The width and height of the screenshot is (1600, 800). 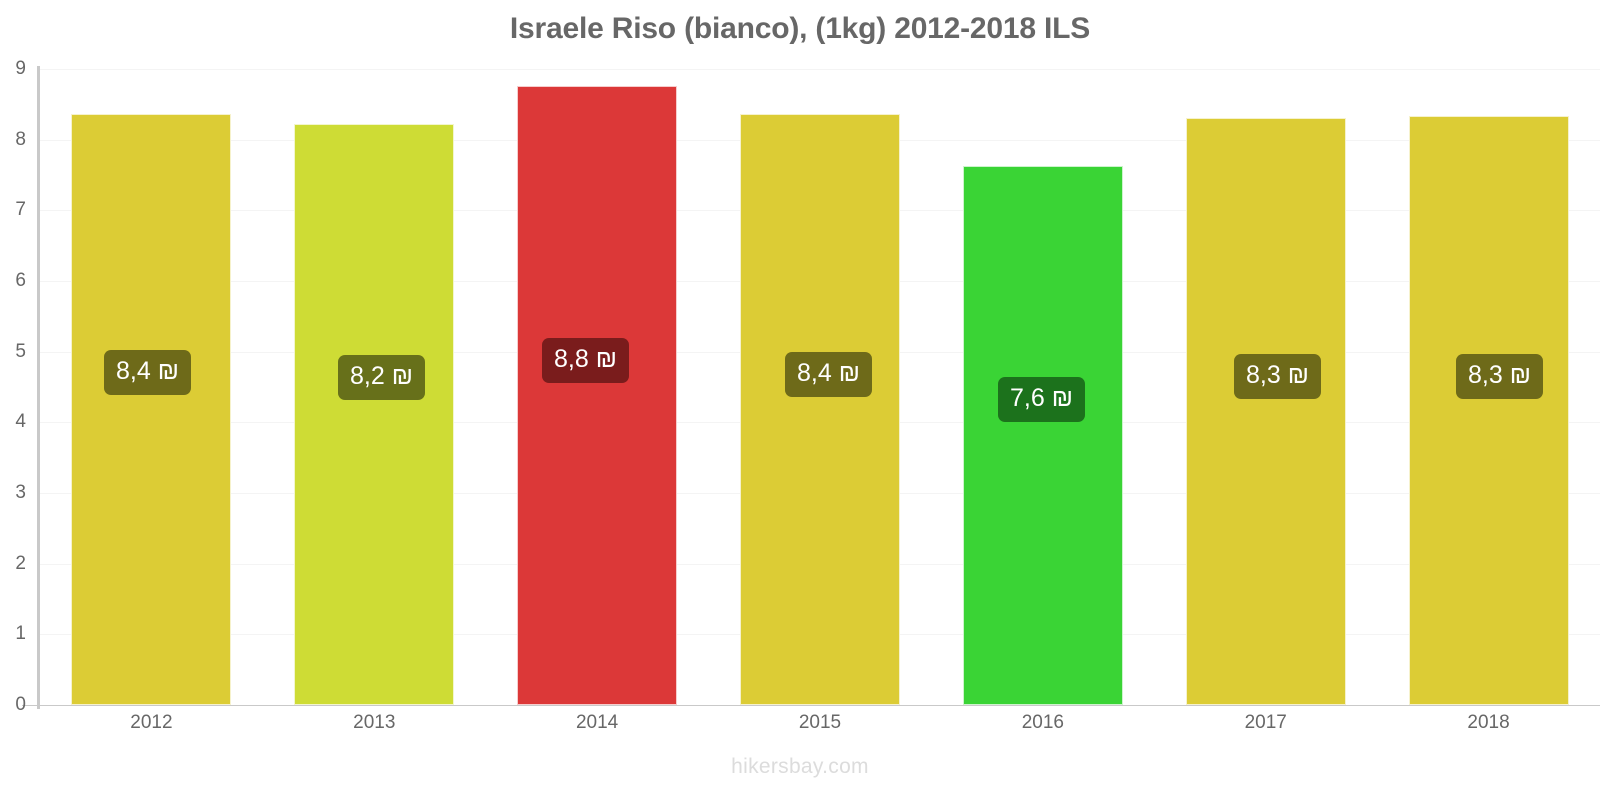 What do you see at coordinates (151, 409) in the screenshot?
I see `bar-2012` at bounding box center [151, 409].